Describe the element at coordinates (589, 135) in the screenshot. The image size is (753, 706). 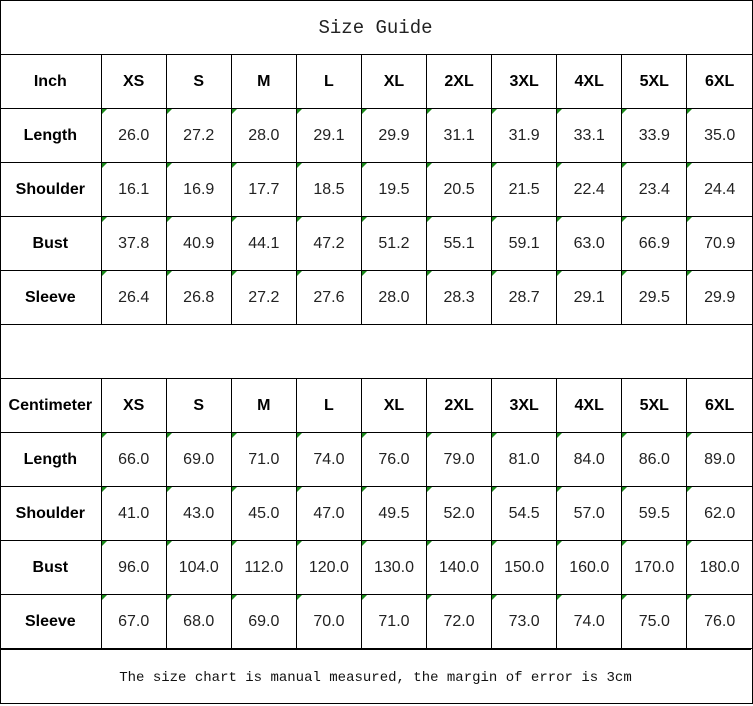
I see `measurement-value: 33.1` at that location.